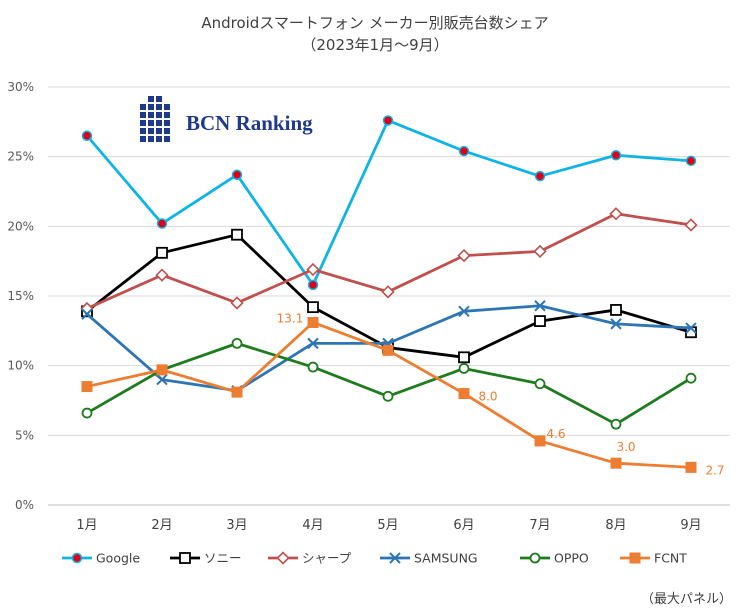 The image size is (750, 613). Describe the element at coordinates (374, 558) in the screenshot. I see `legend: Google ソニー シャープ SAMSUNG OPPO FCNT` at that location.